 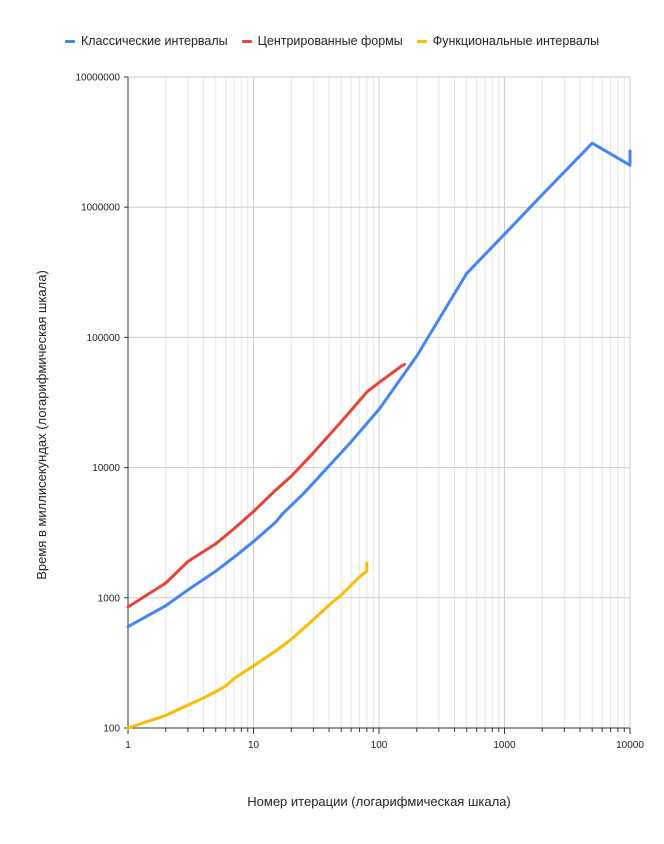 I want to click on legend-label-functional: Функциональные интервалы, so click(x=516, y=41).